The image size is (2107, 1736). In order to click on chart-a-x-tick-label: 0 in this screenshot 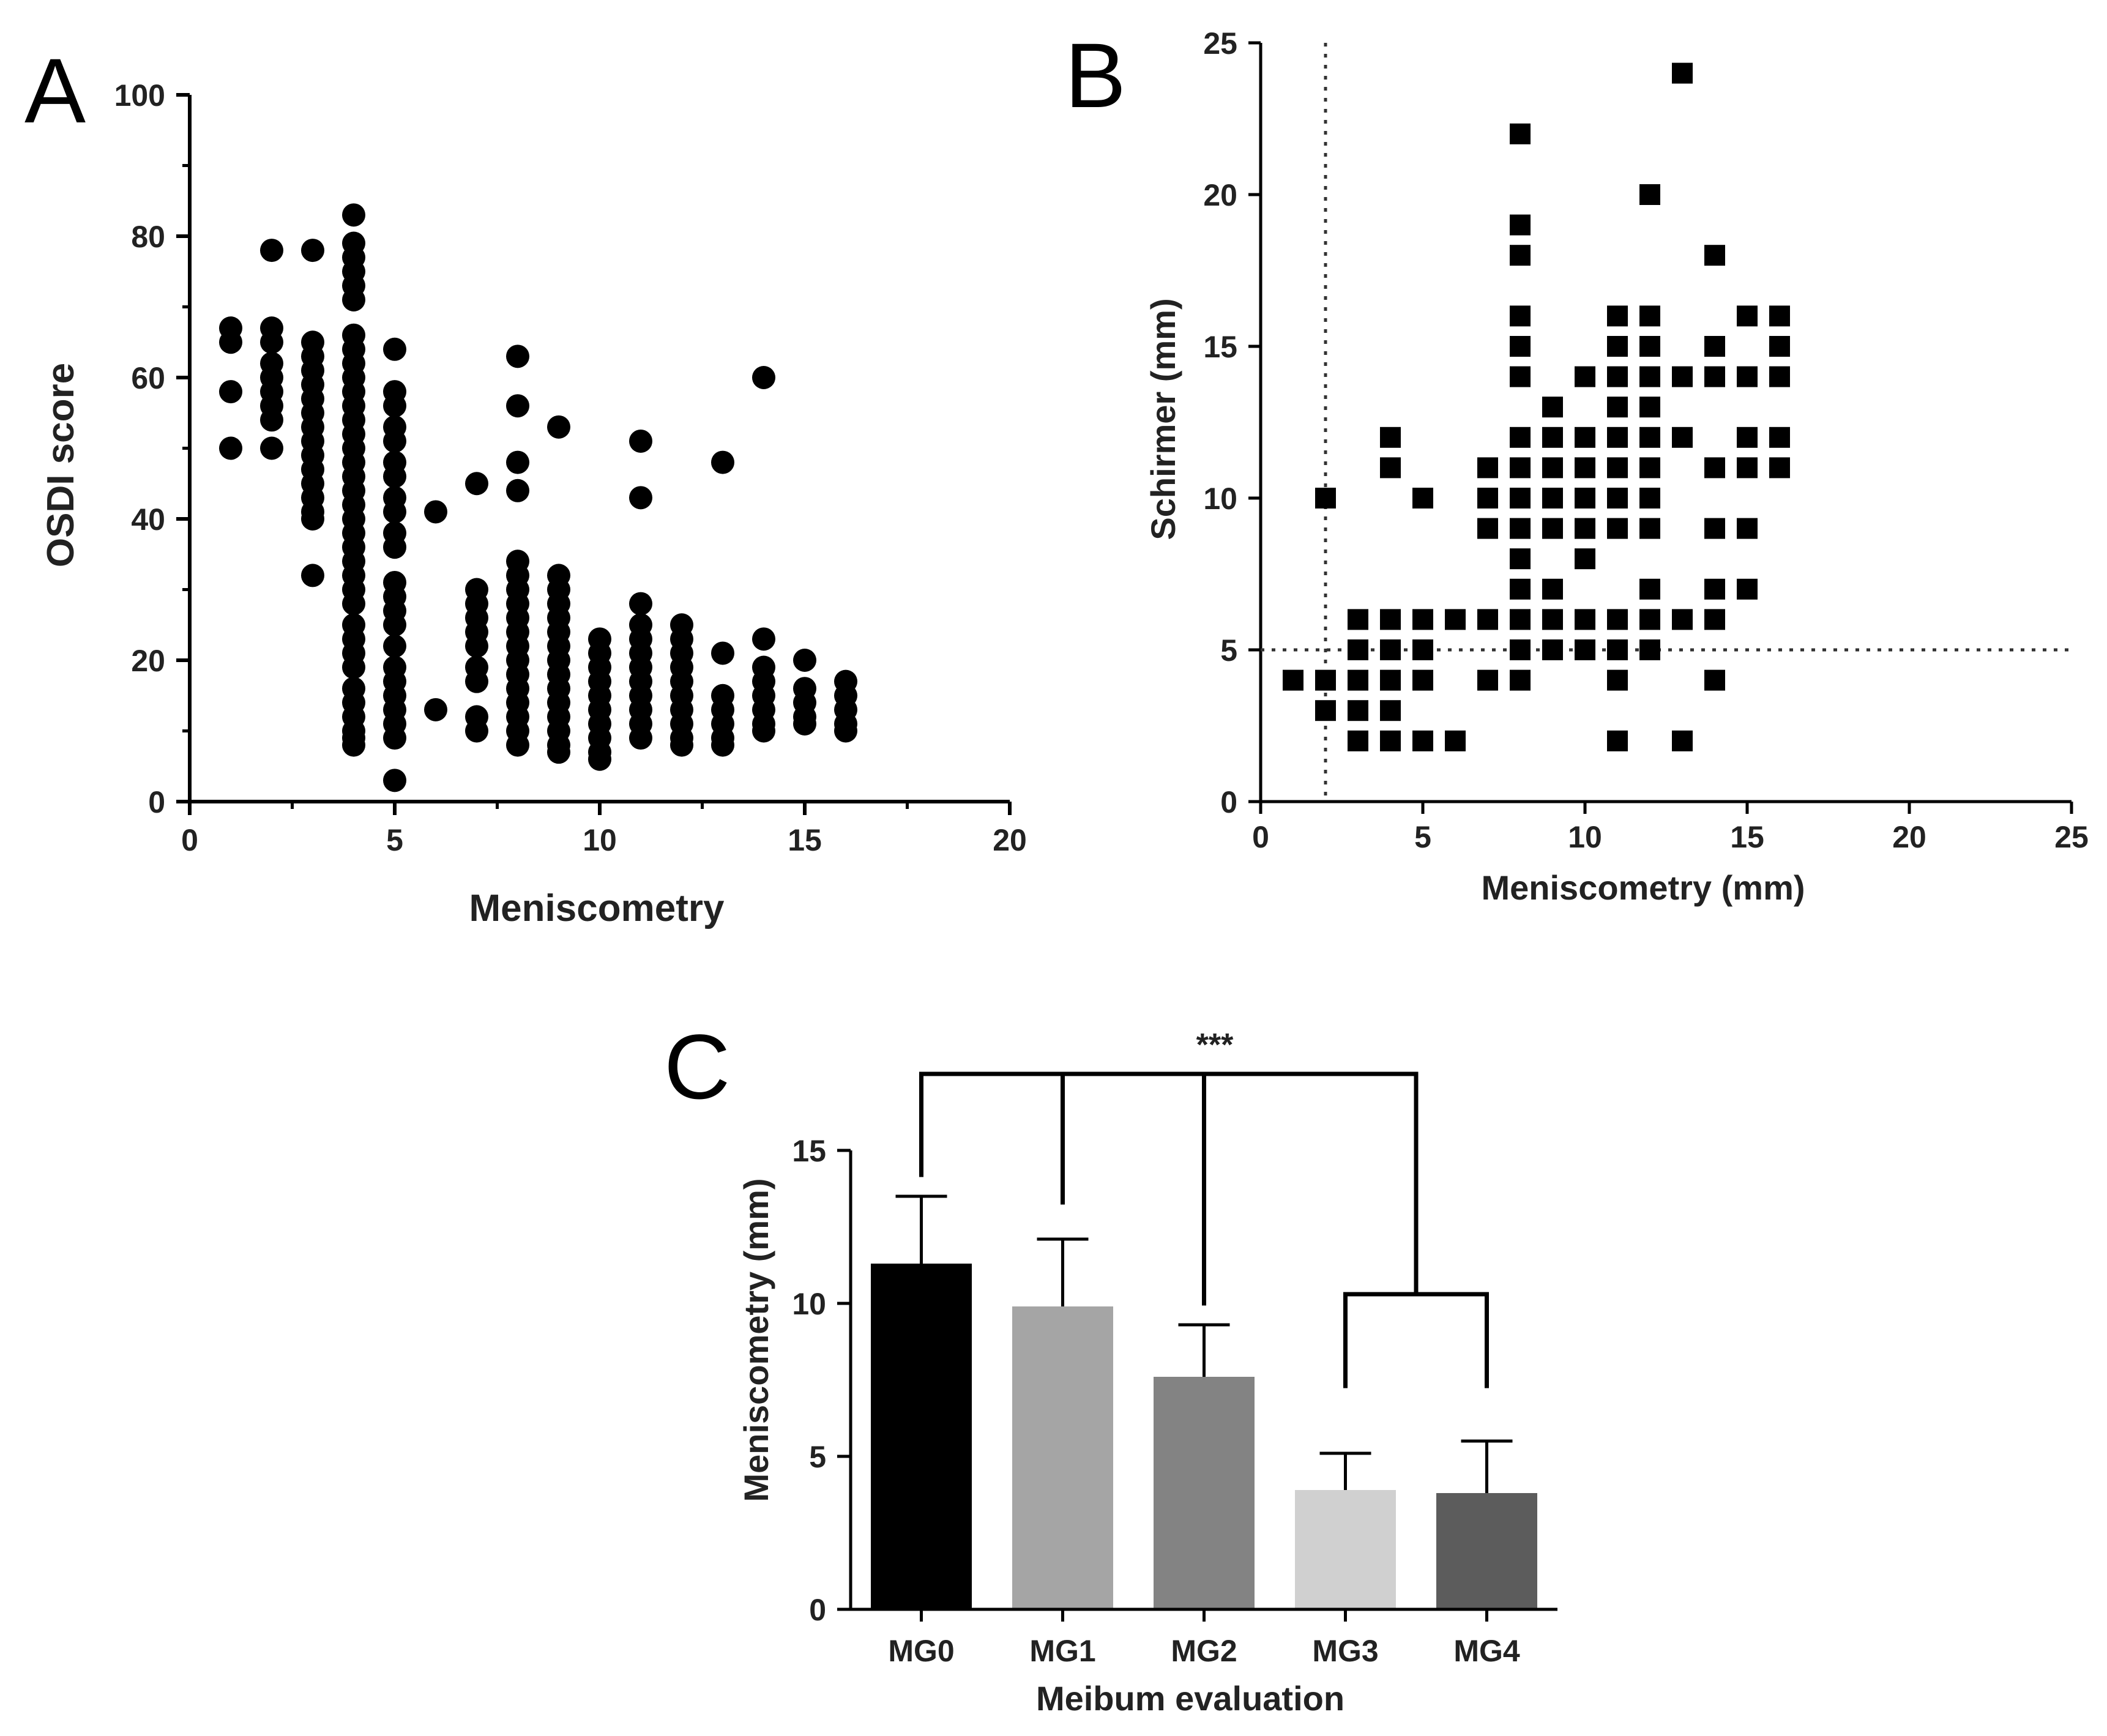, I will do `click(189, 840)`.